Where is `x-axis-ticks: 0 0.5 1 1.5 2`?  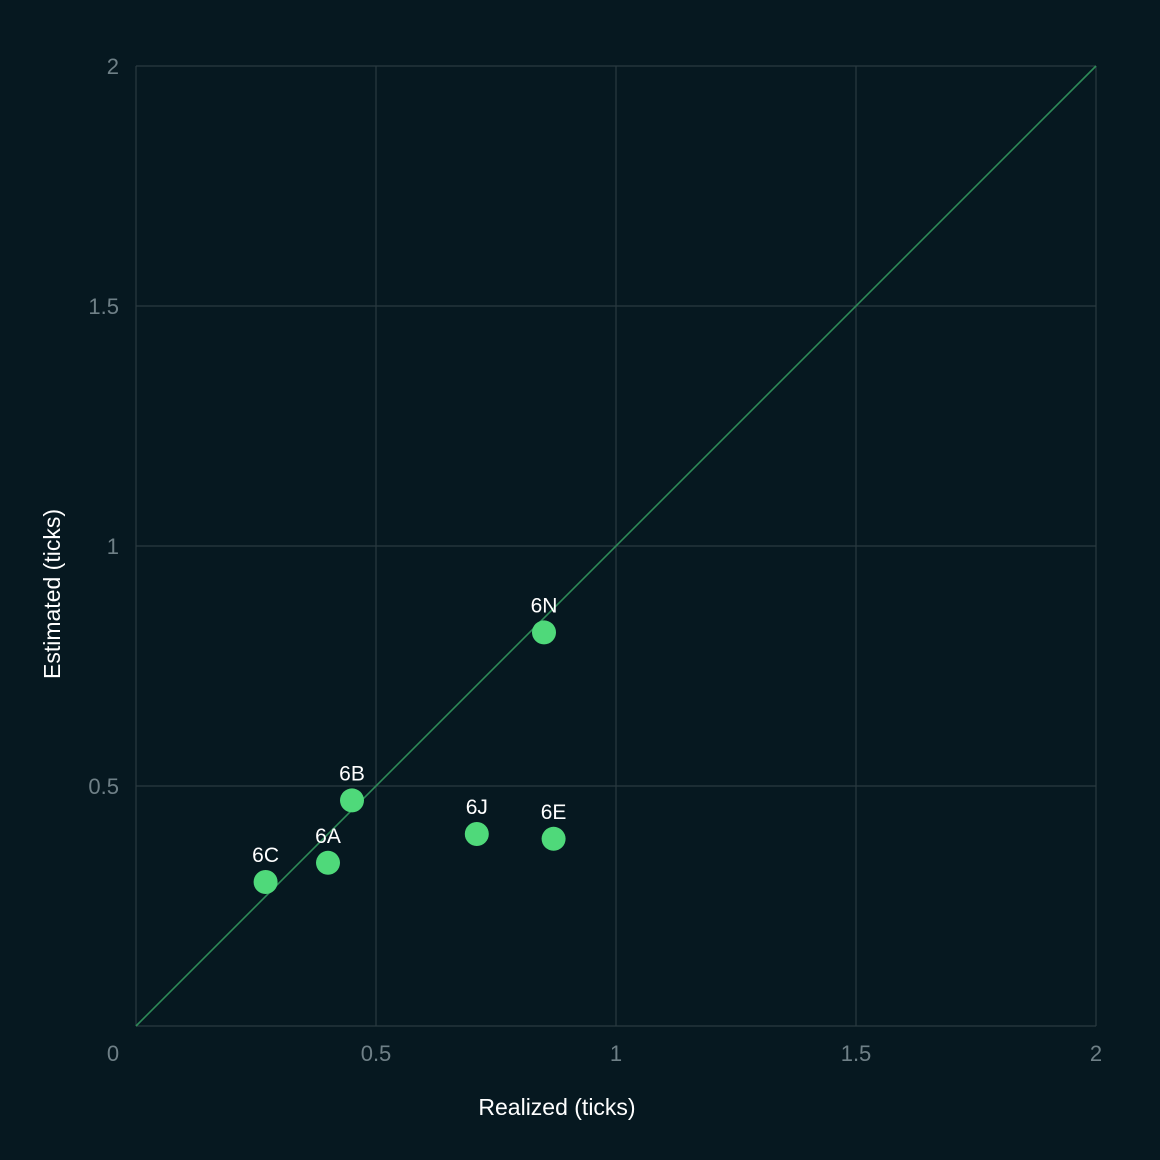 x-axis-ticks: 0 0.5 1 1.5 2 is located at coordinates (604, 1053).